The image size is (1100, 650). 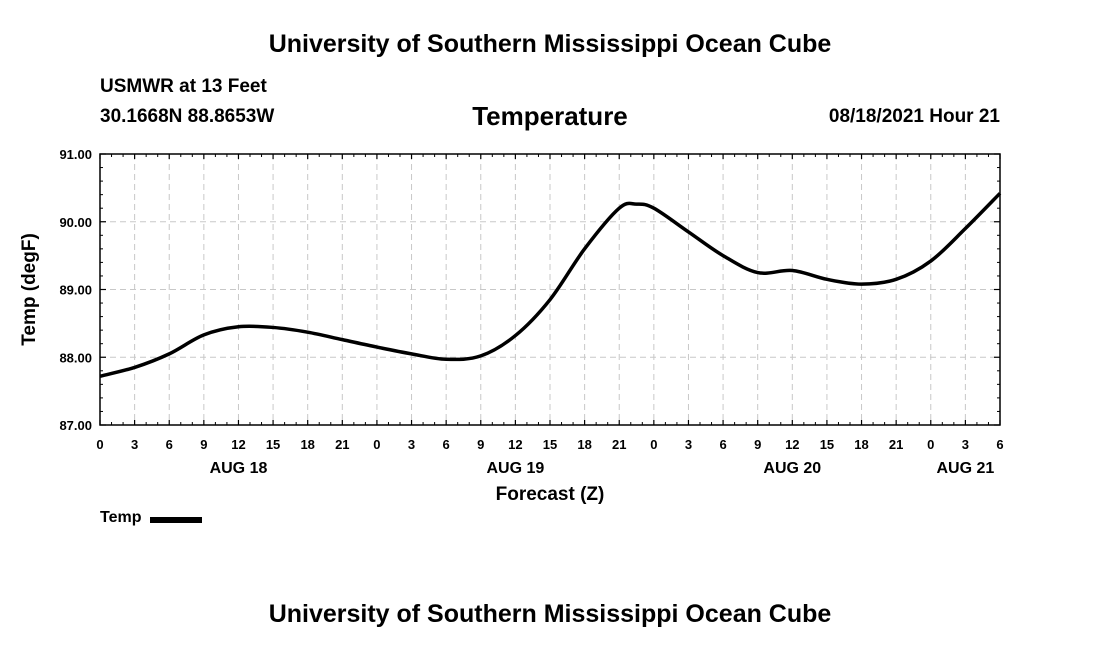 I want to click on day-label: AUG 18, so click(x=239, y=468).